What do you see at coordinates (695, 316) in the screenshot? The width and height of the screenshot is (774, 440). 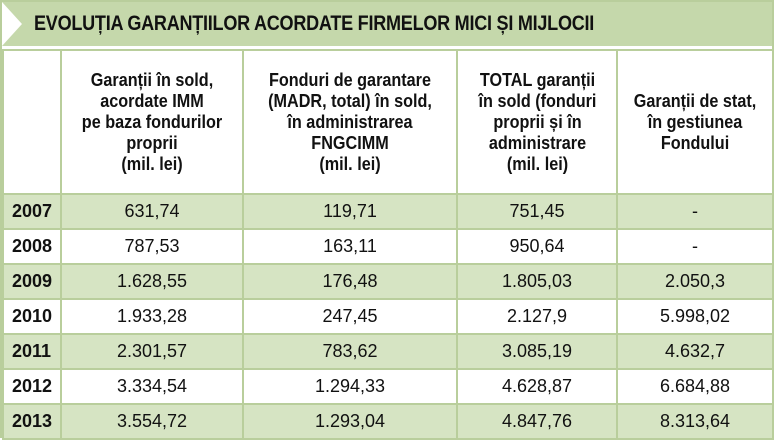 I see `cell-state-guarantees: 5.998,02` at bounding box center [695, 316].